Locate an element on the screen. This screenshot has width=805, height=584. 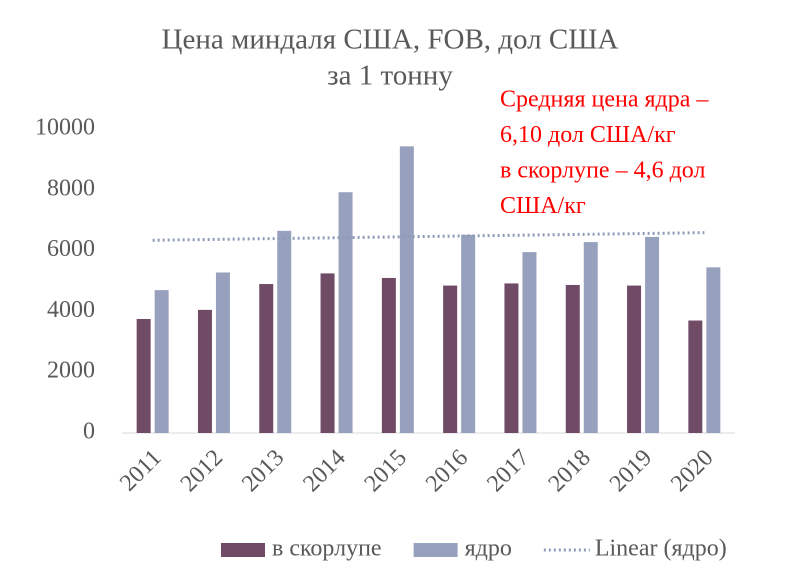
x-tick-label: 2017 is located at coordinates (508, 471).